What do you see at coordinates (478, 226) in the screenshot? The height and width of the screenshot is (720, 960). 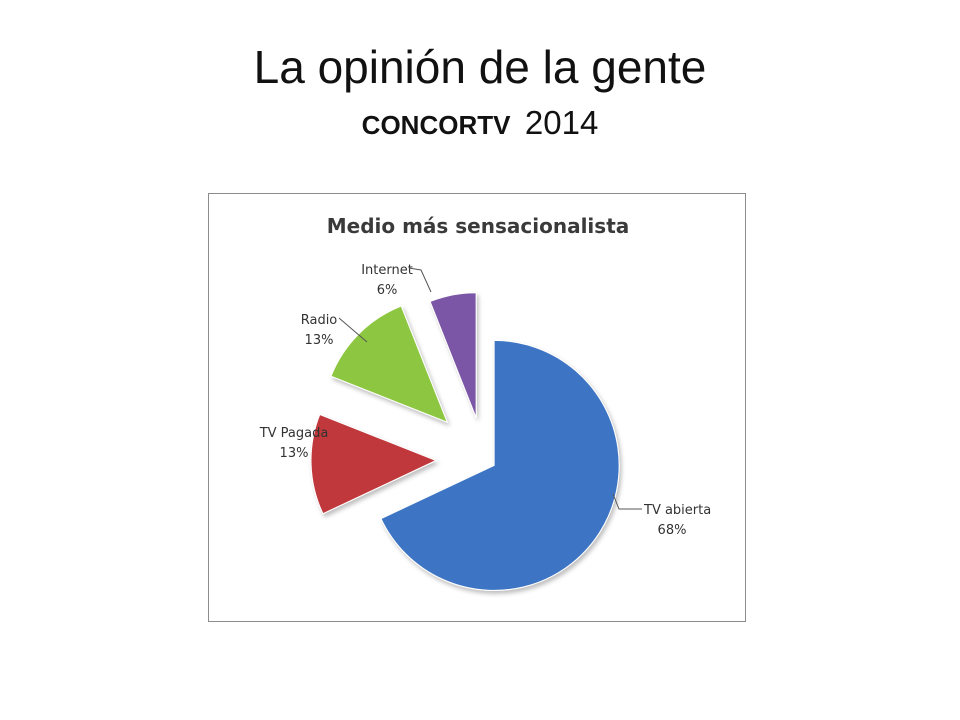 I see `chart-title: Medio más sensacionalista` at bounding box center [478, 226].